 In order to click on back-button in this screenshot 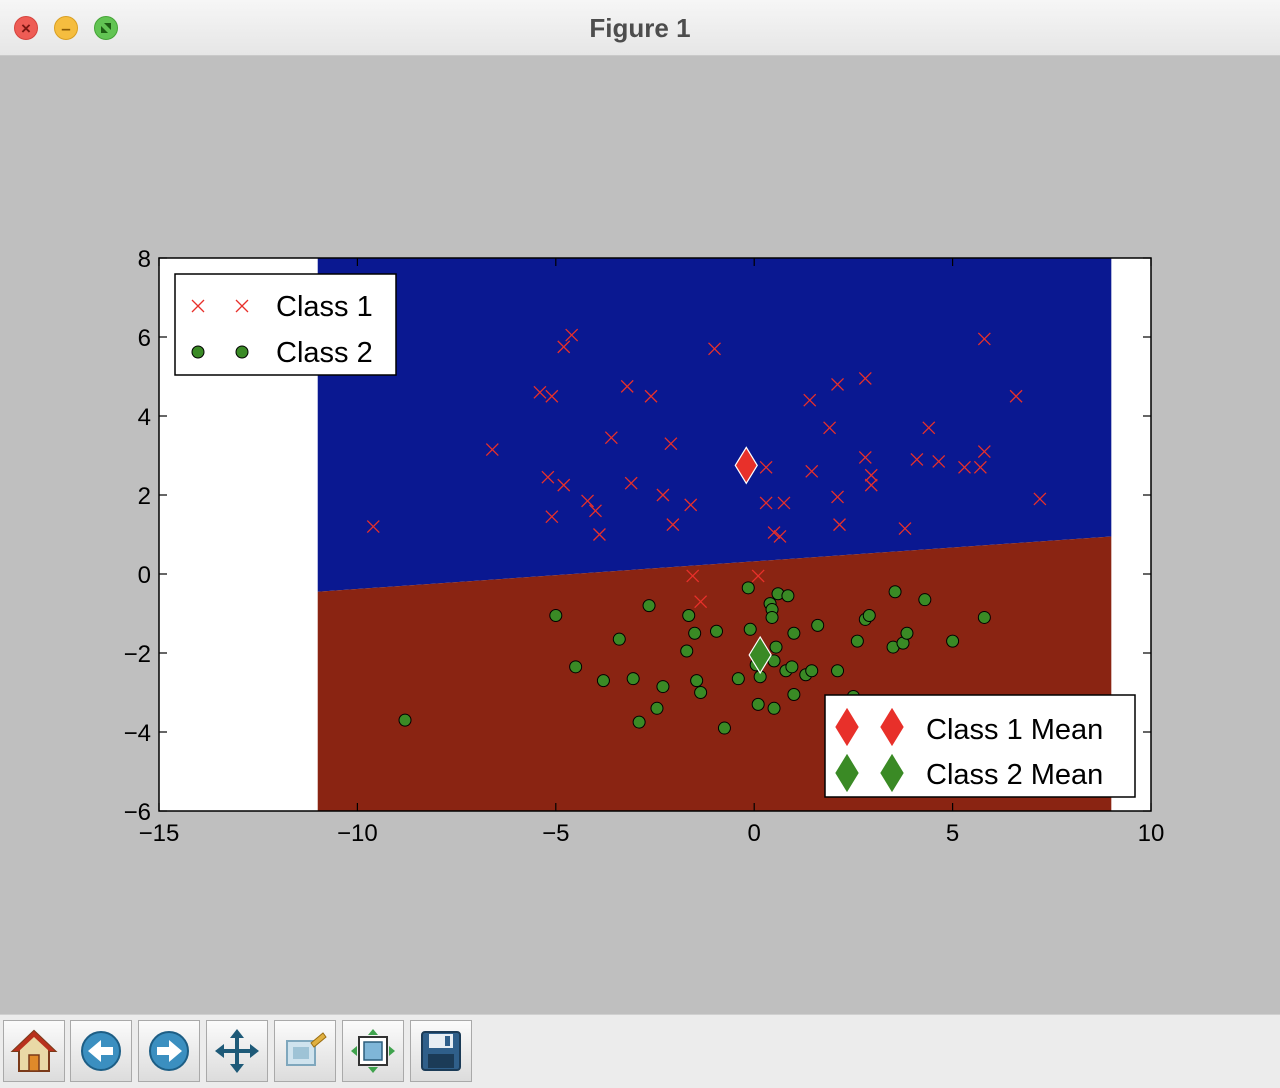, I will do `click(101, 1051)`.